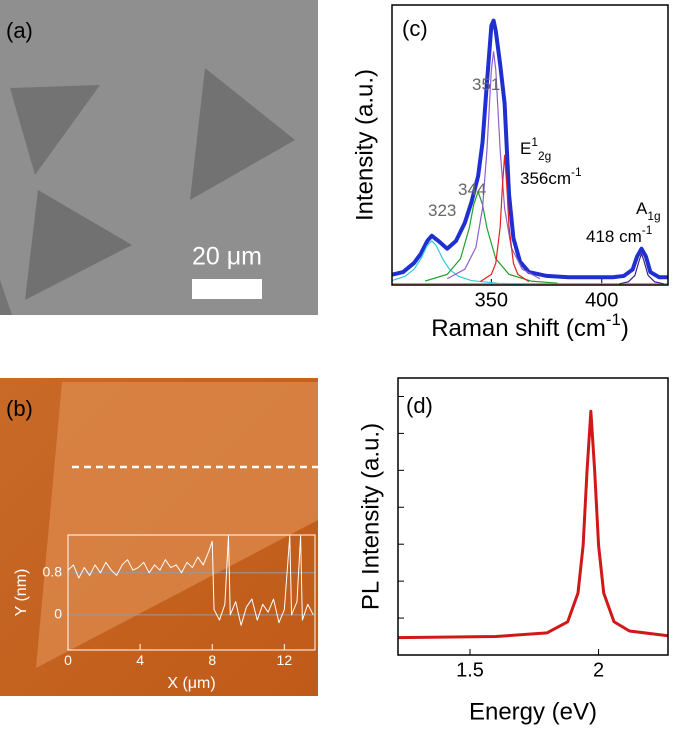 Image resolution: width=685 pixels, height=735 pixels. Describe the element at coordinates (625, 328) in the screenshot. I see `x-axis-label-part: )` at that location.